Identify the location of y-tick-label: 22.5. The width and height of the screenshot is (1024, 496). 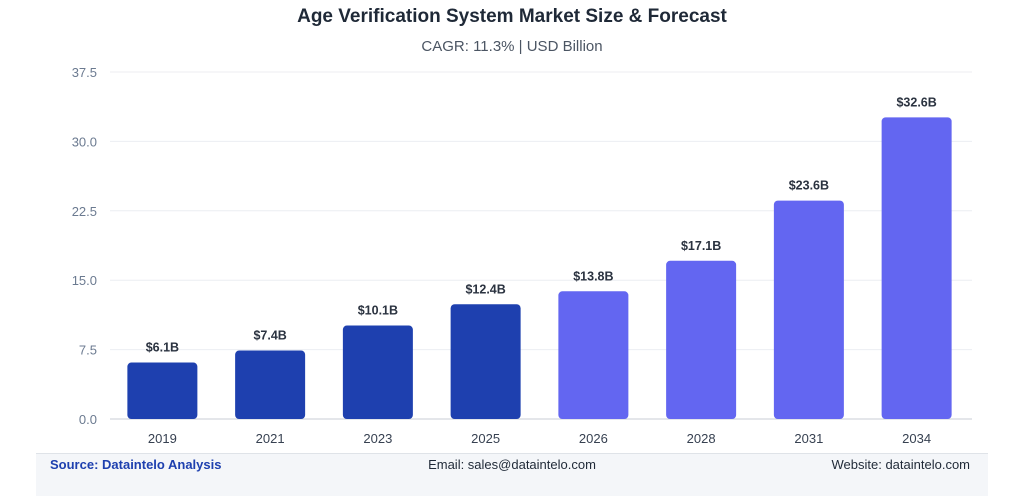
(84, 211).